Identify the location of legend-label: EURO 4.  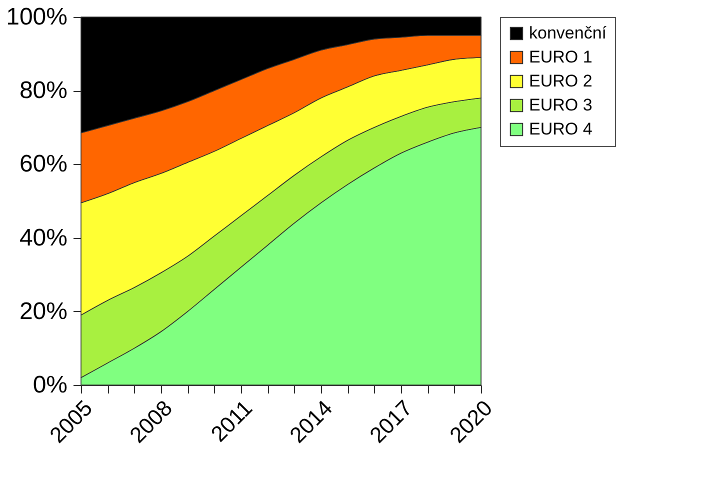
(560, 129).